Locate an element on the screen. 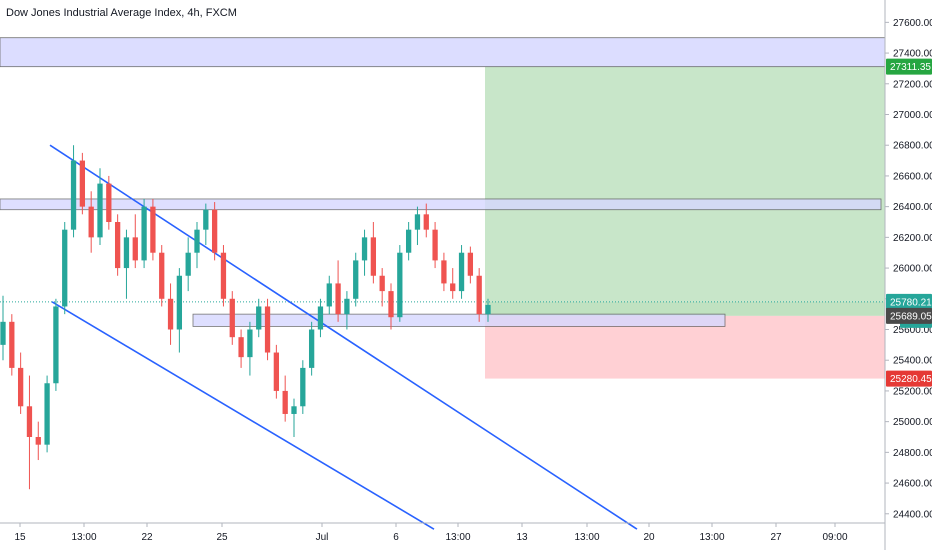 This screenshot has height=550, width=932. time-tick-label: 6 is located at coordinates (396, 537).